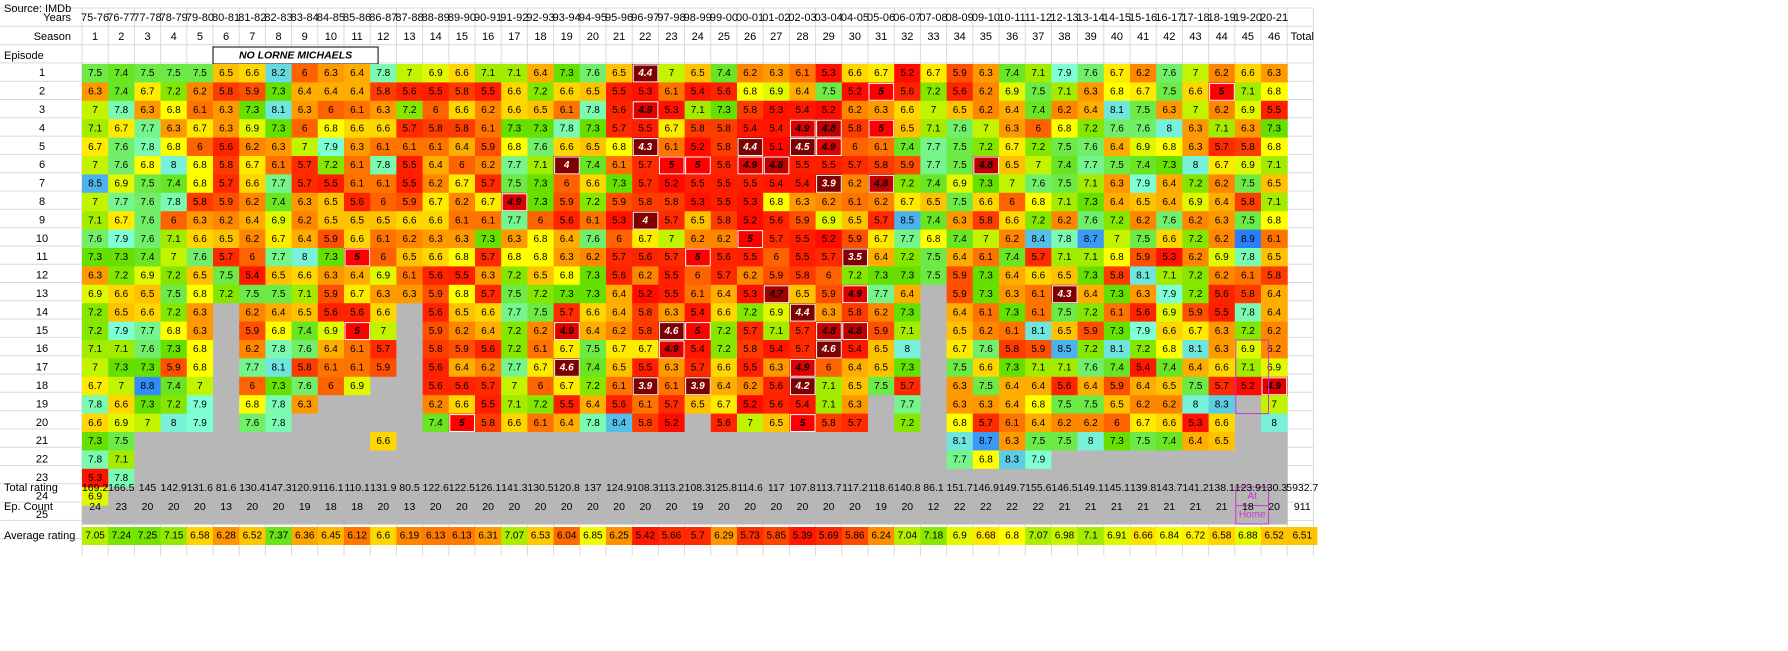 The height and width of the screenshot is (651, 1788). Describe the element at coordinates (147, 18) in the screenshot. I see `year-label: 77-78` at that location.